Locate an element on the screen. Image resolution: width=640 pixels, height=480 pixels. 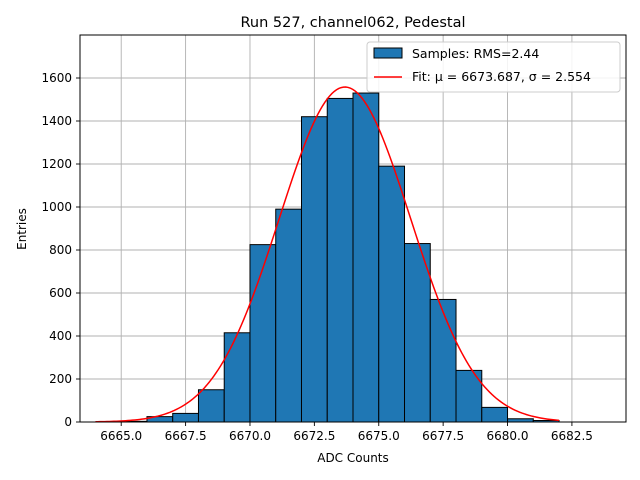
y-tick-label: 0 is located at coordinates (68, 422).